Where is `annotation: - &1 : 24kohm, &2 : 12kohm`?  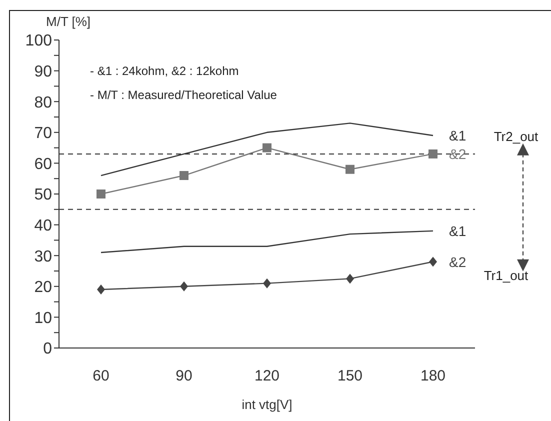
annotation: - &1 : 24kohm, &2 : 12kohm is located at coordinates (164, 71).